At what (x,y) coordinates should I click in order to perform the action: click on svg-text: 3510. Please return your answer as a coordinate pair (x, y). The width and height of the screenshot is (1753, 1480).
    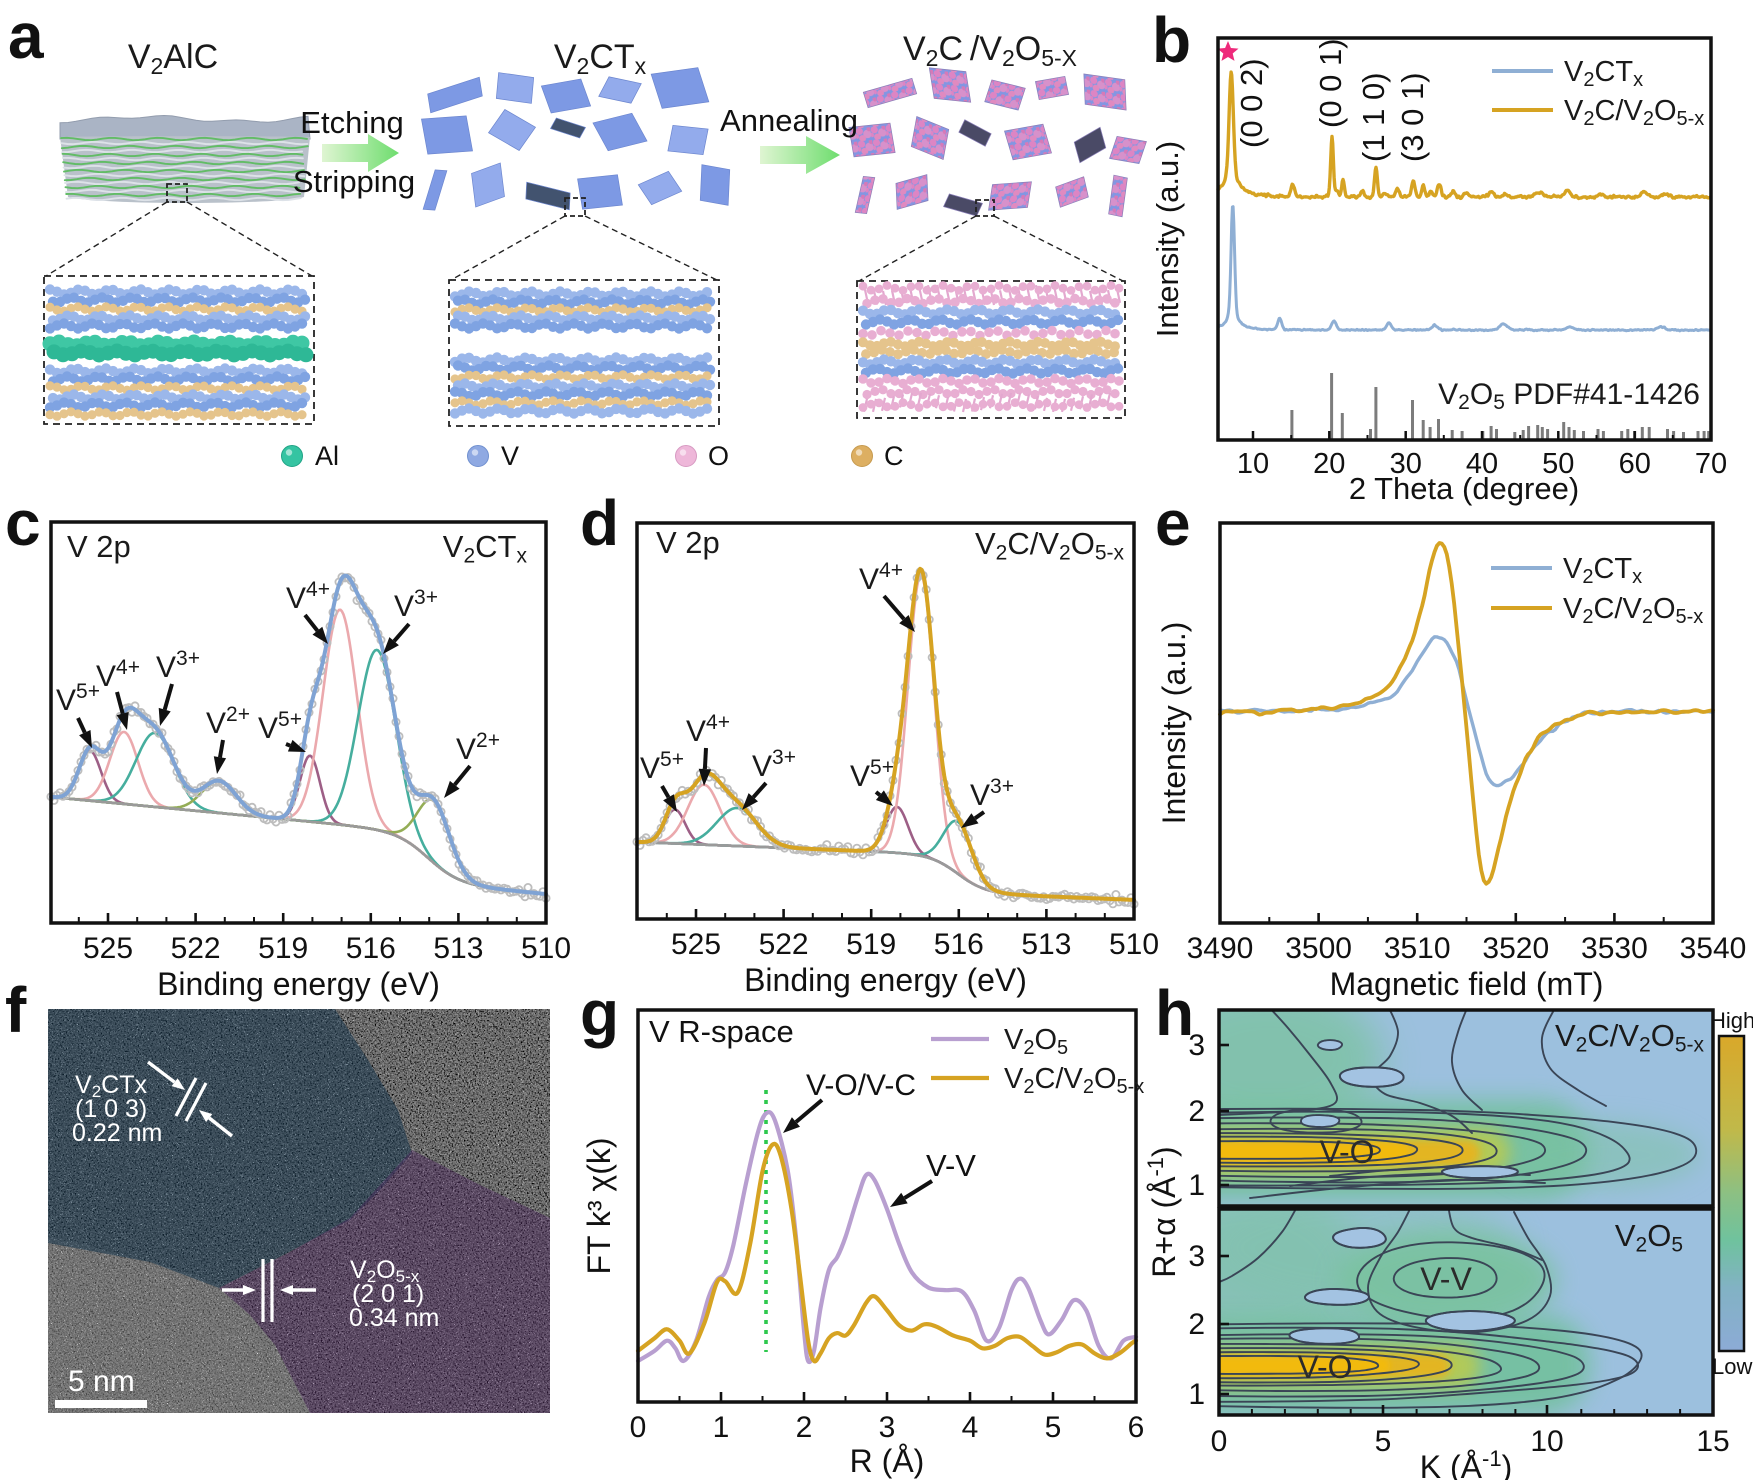
    Looking at the image, I should click on (1417, 948).